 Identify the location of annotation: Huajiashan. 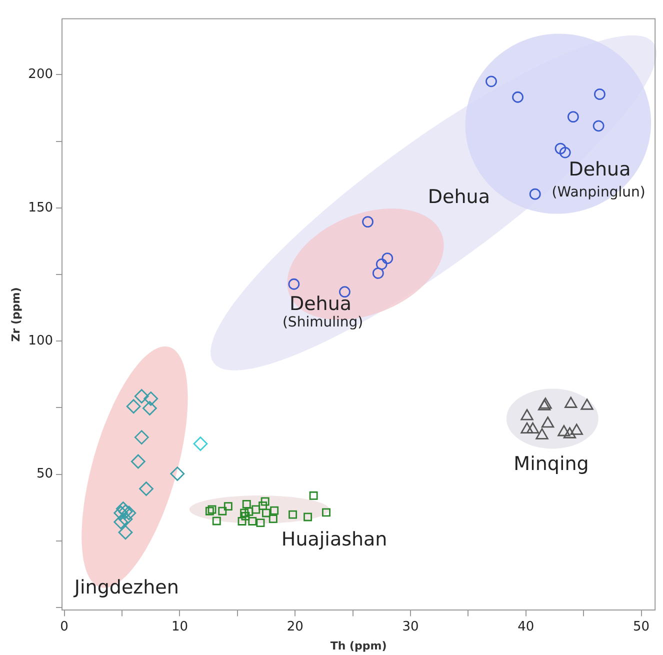
(334, 539).